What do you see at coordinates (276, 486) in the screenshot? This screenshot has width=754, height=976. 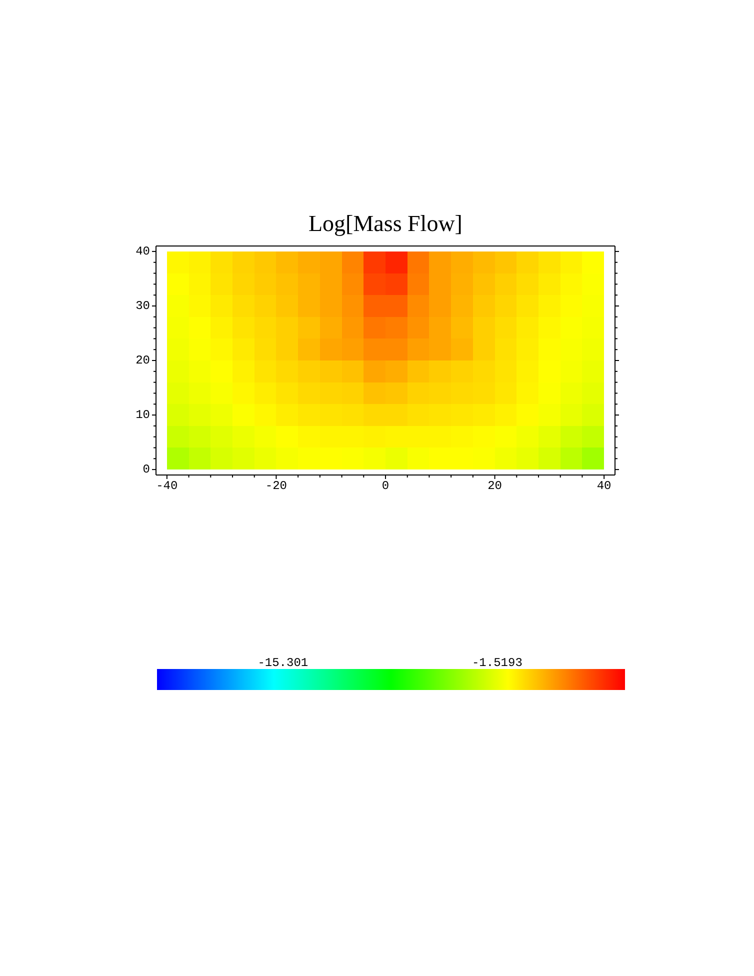 I see `x-tick-label: -20` at bounding box center [276, 486].